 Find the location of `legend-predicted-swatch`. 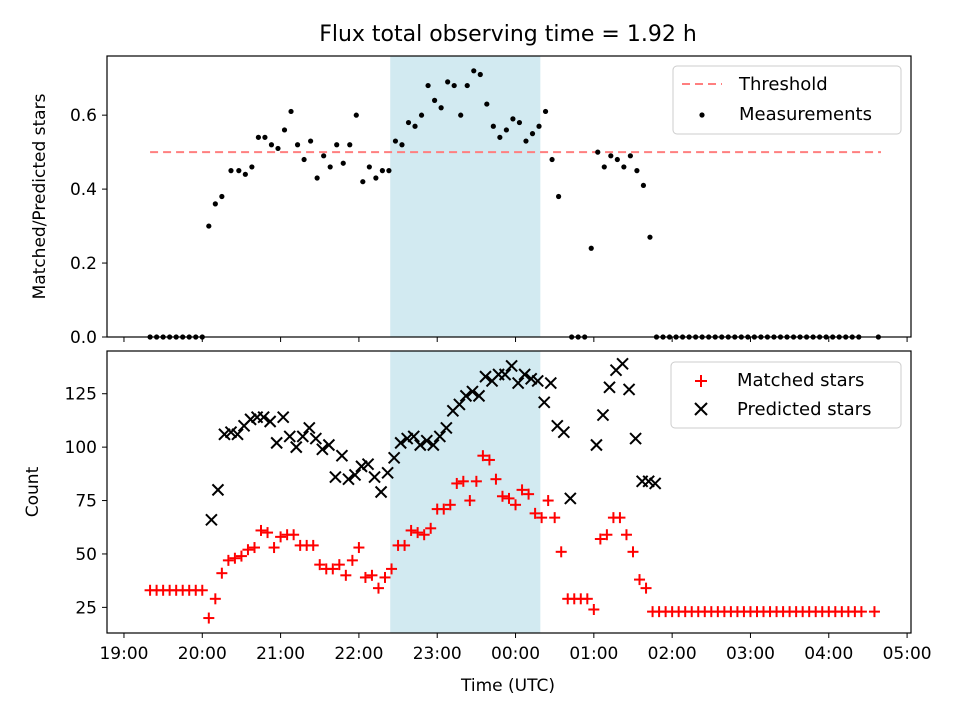

legend-predicted-swatch is located at coordinates (701, 409).